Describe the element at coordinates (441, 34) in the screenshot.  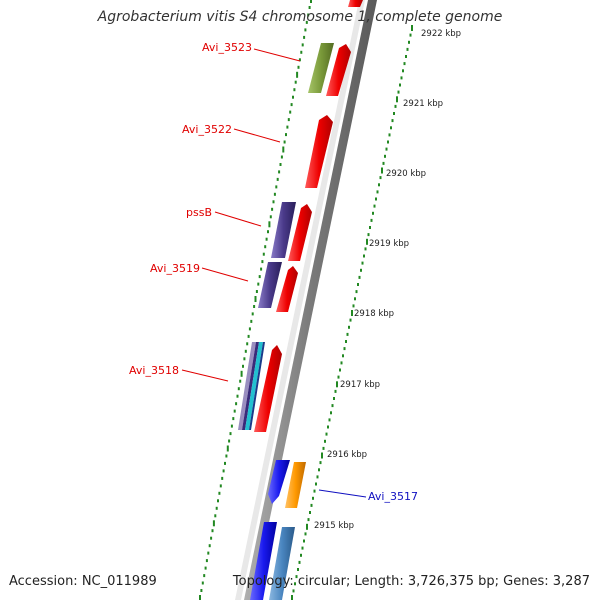
I see `scale-label: 2922 kbp` at that location.